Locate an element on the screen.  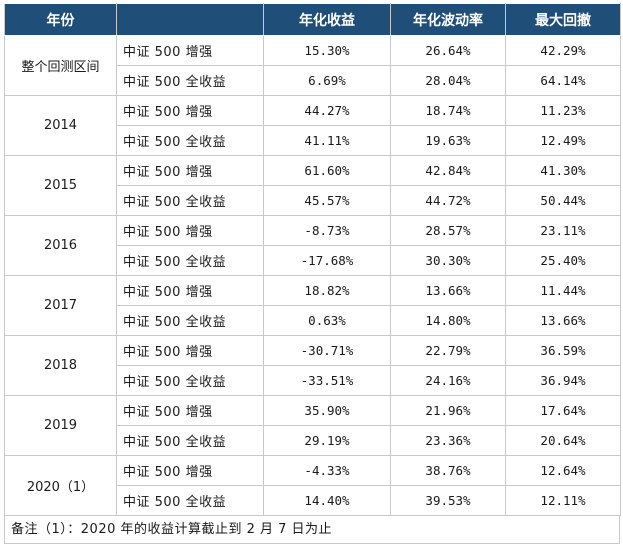
table-row: 2015 中证 500 增强 61.60% 42.84% 41.30% is located at coordinates (312, 185).